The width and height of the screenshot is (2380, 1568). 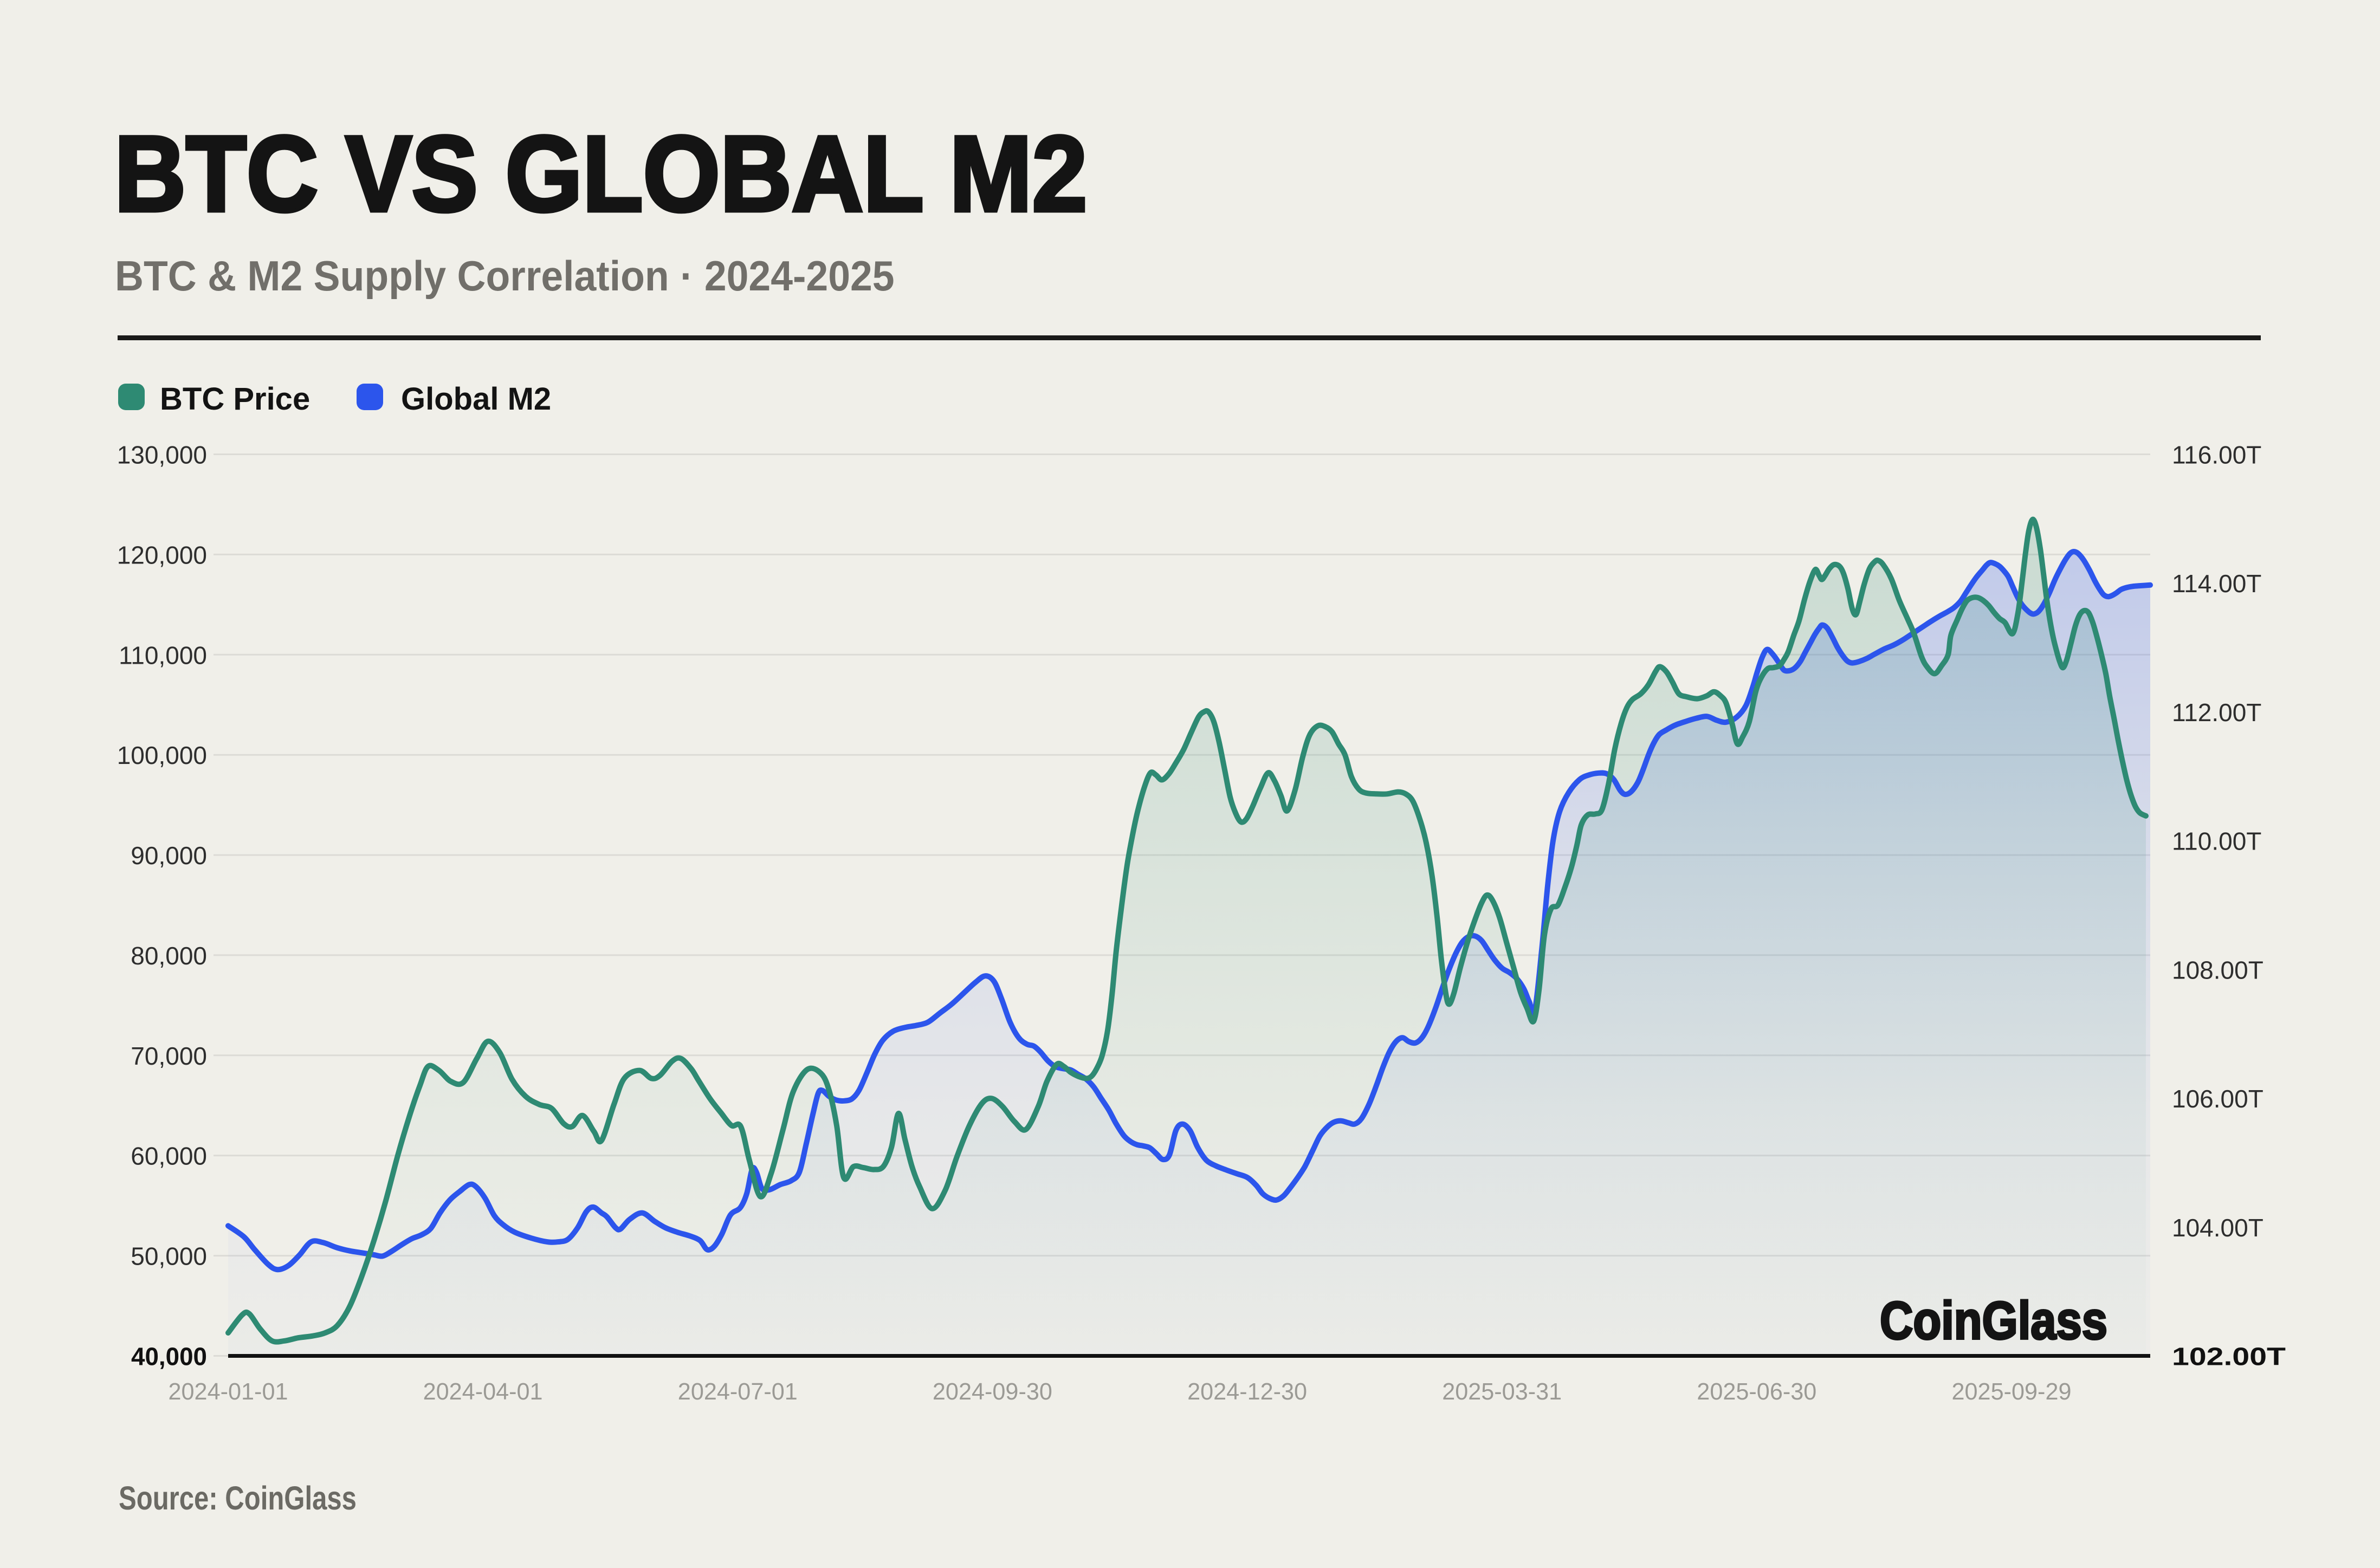 What do you see at coordinates (992, 1391) in the screenshot?
I see `svg-text: 2024-09-30` at bounding box center [992, 1391].